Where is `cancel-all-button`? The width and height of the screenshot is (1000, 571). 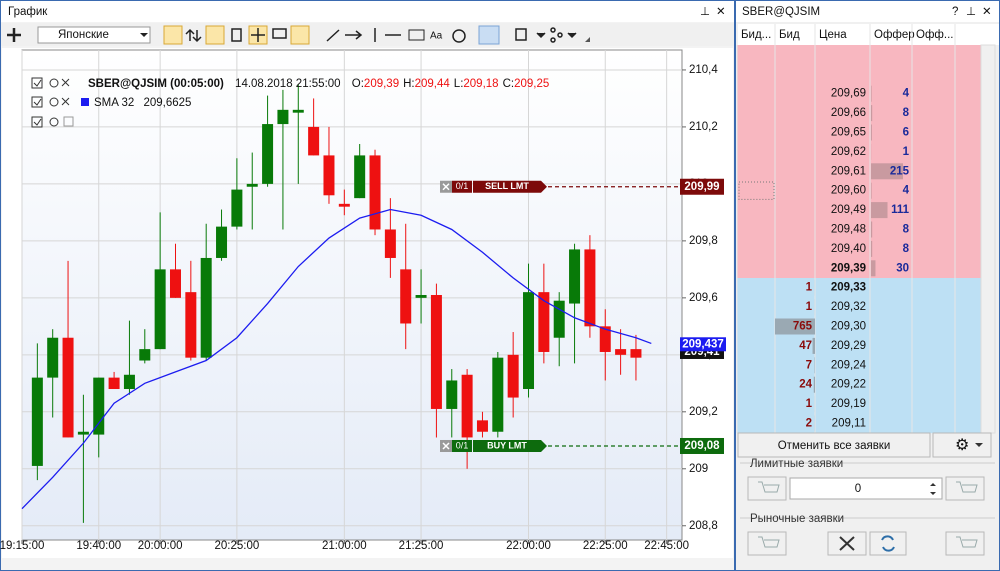 cancel-all-button is located at coordinates (834, 445).